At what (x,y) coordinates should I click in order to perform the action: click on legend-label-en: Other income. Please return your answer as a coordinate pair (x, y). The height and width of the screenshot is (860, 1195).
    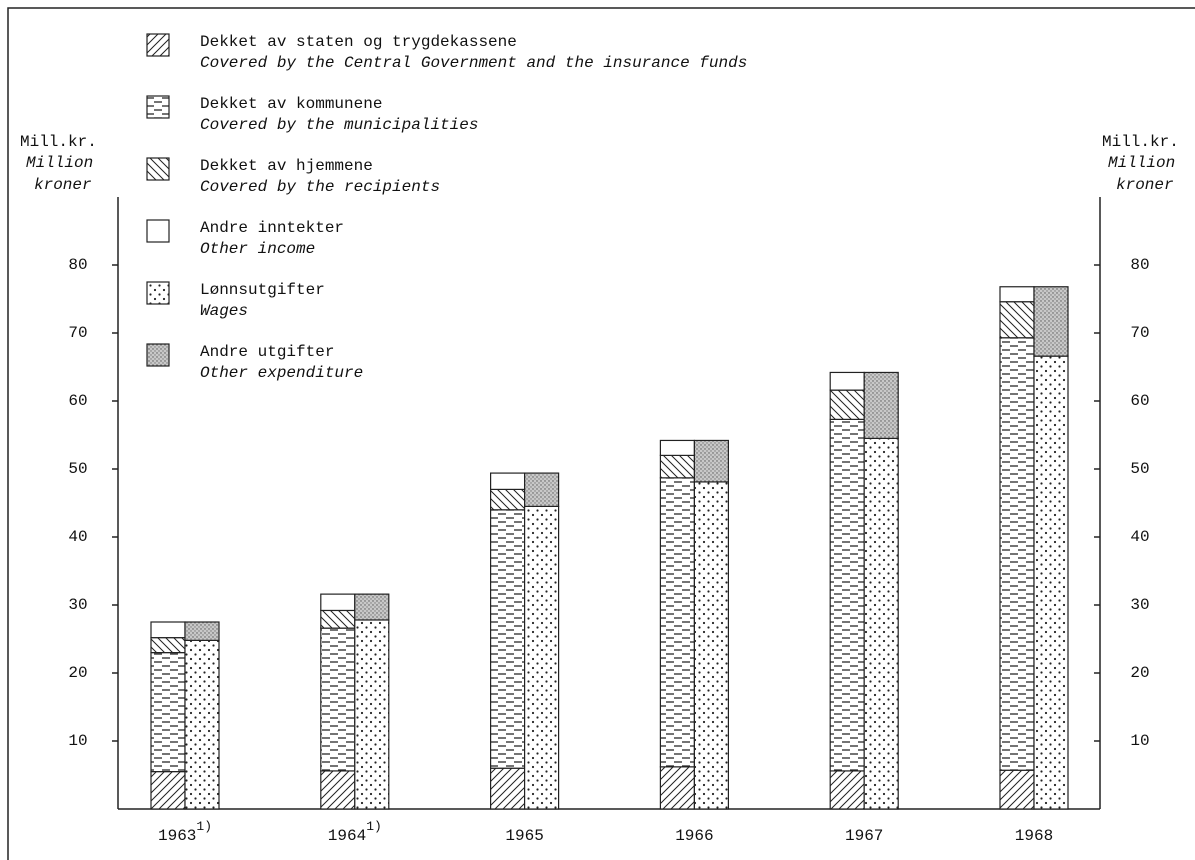
    Looking at the image, I should click on (257, 249).